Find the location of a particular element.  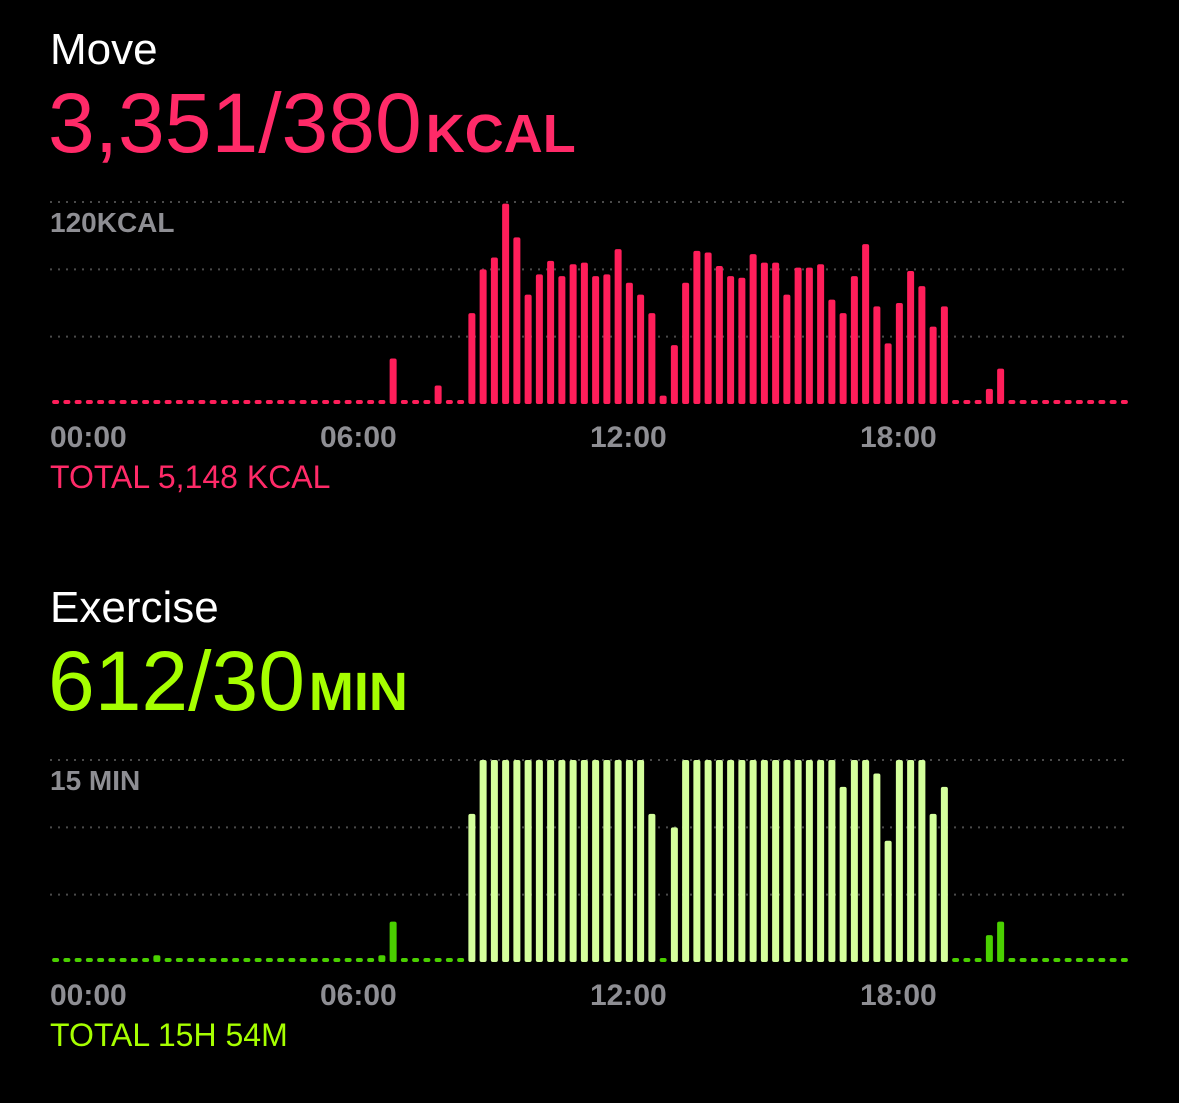

x-tick-label: 12:00 is located at coordinates (628, 995).